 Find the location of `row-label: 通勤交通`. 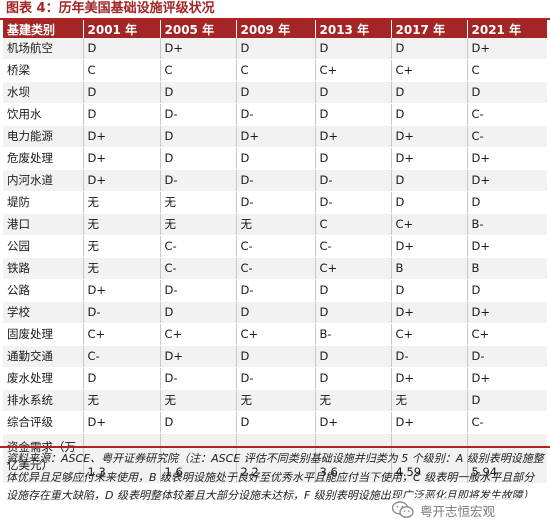

row-label: 通勤交通 is located at coordinates (43, 356).